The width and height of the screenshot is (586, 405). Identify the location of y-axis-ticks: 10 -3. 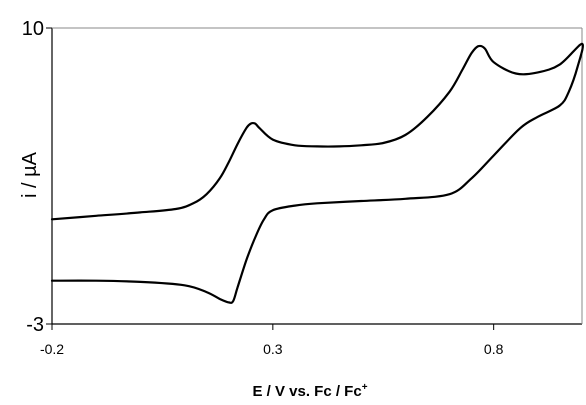
(37, 177).